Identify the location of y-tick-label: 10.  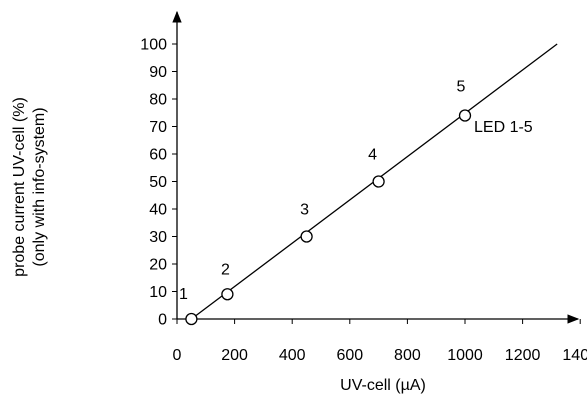
(158, 292).